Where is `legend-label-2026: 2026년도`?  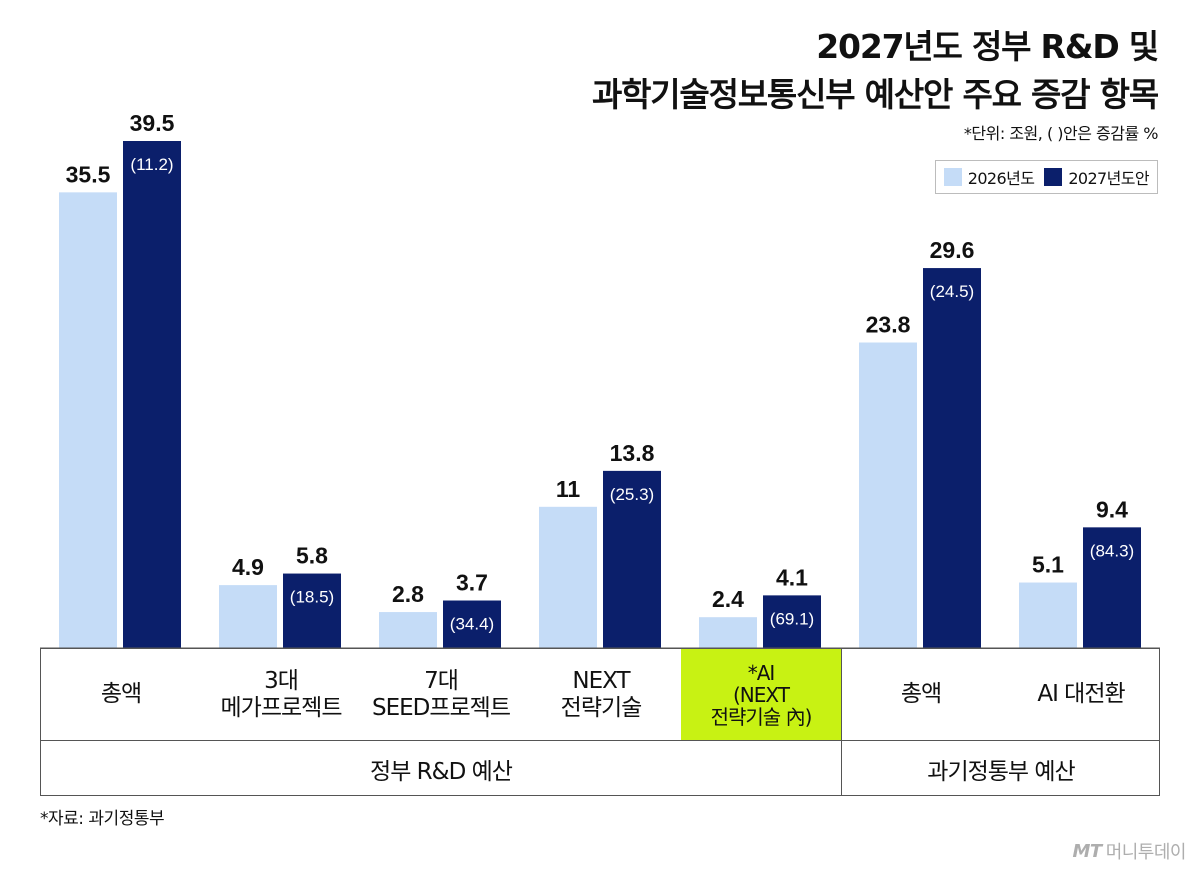
legend-label-2026: 2026년도 is located at coordinates (1001, 178).